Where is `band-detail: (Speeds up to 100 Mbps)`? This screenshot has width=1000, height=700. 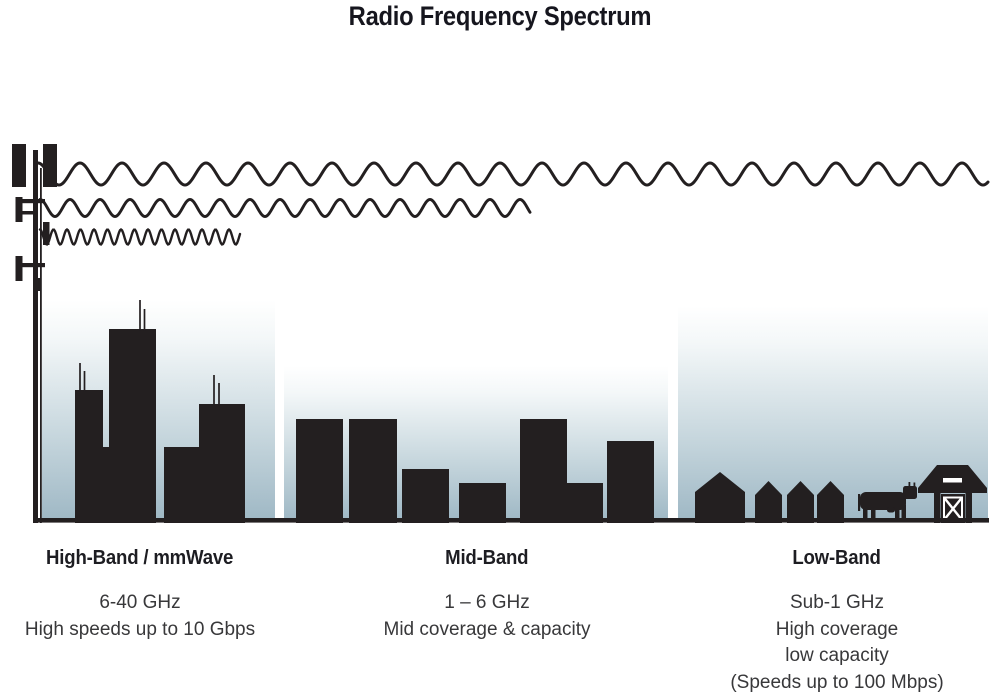
band-detail: (Speeds up to 100 Mbps) is located at coordinates (837, 682).